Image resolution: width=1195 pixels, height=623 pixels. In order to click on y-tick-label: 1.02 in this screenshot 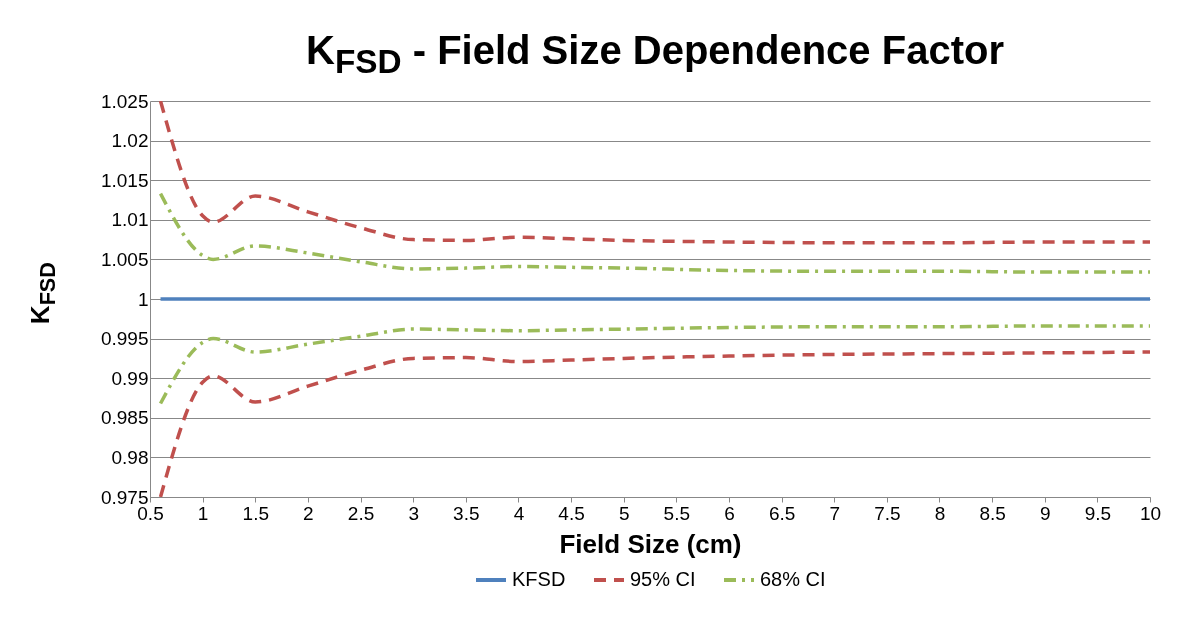, I will do `click(130, 141)`.